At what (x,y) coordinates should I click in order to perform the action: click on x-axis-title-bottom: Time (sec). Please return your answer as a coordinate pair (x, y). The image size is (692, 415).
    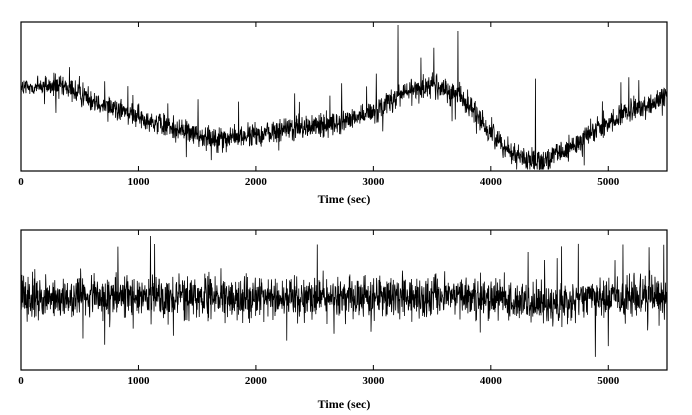
    Looking at the image, I should click on (344, 404).